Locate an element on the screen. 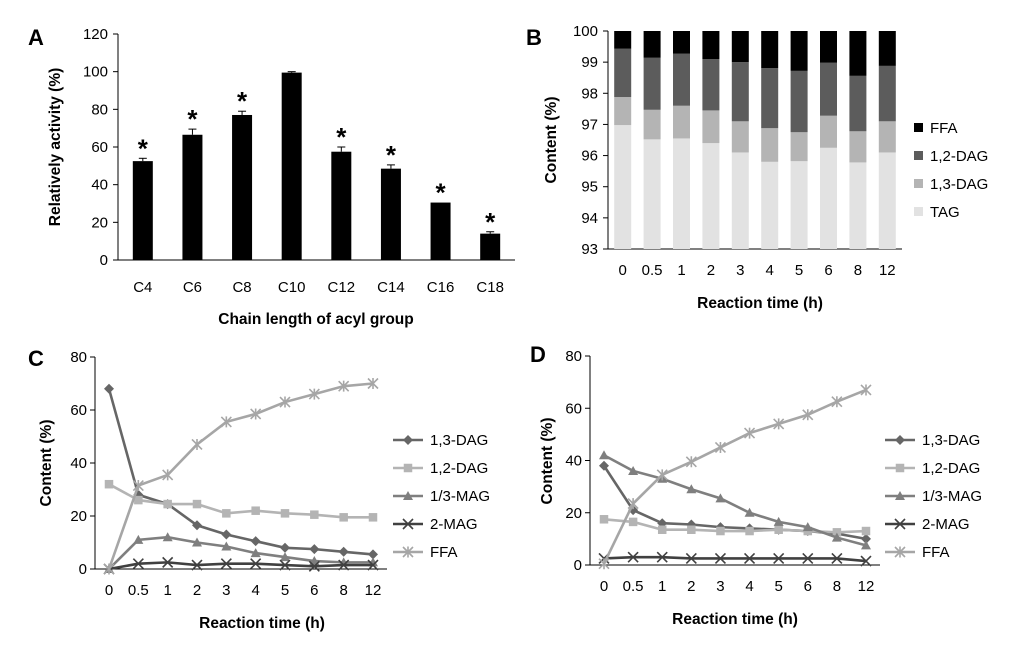  panel-letter-d: D is located at coordinates (538, 354).